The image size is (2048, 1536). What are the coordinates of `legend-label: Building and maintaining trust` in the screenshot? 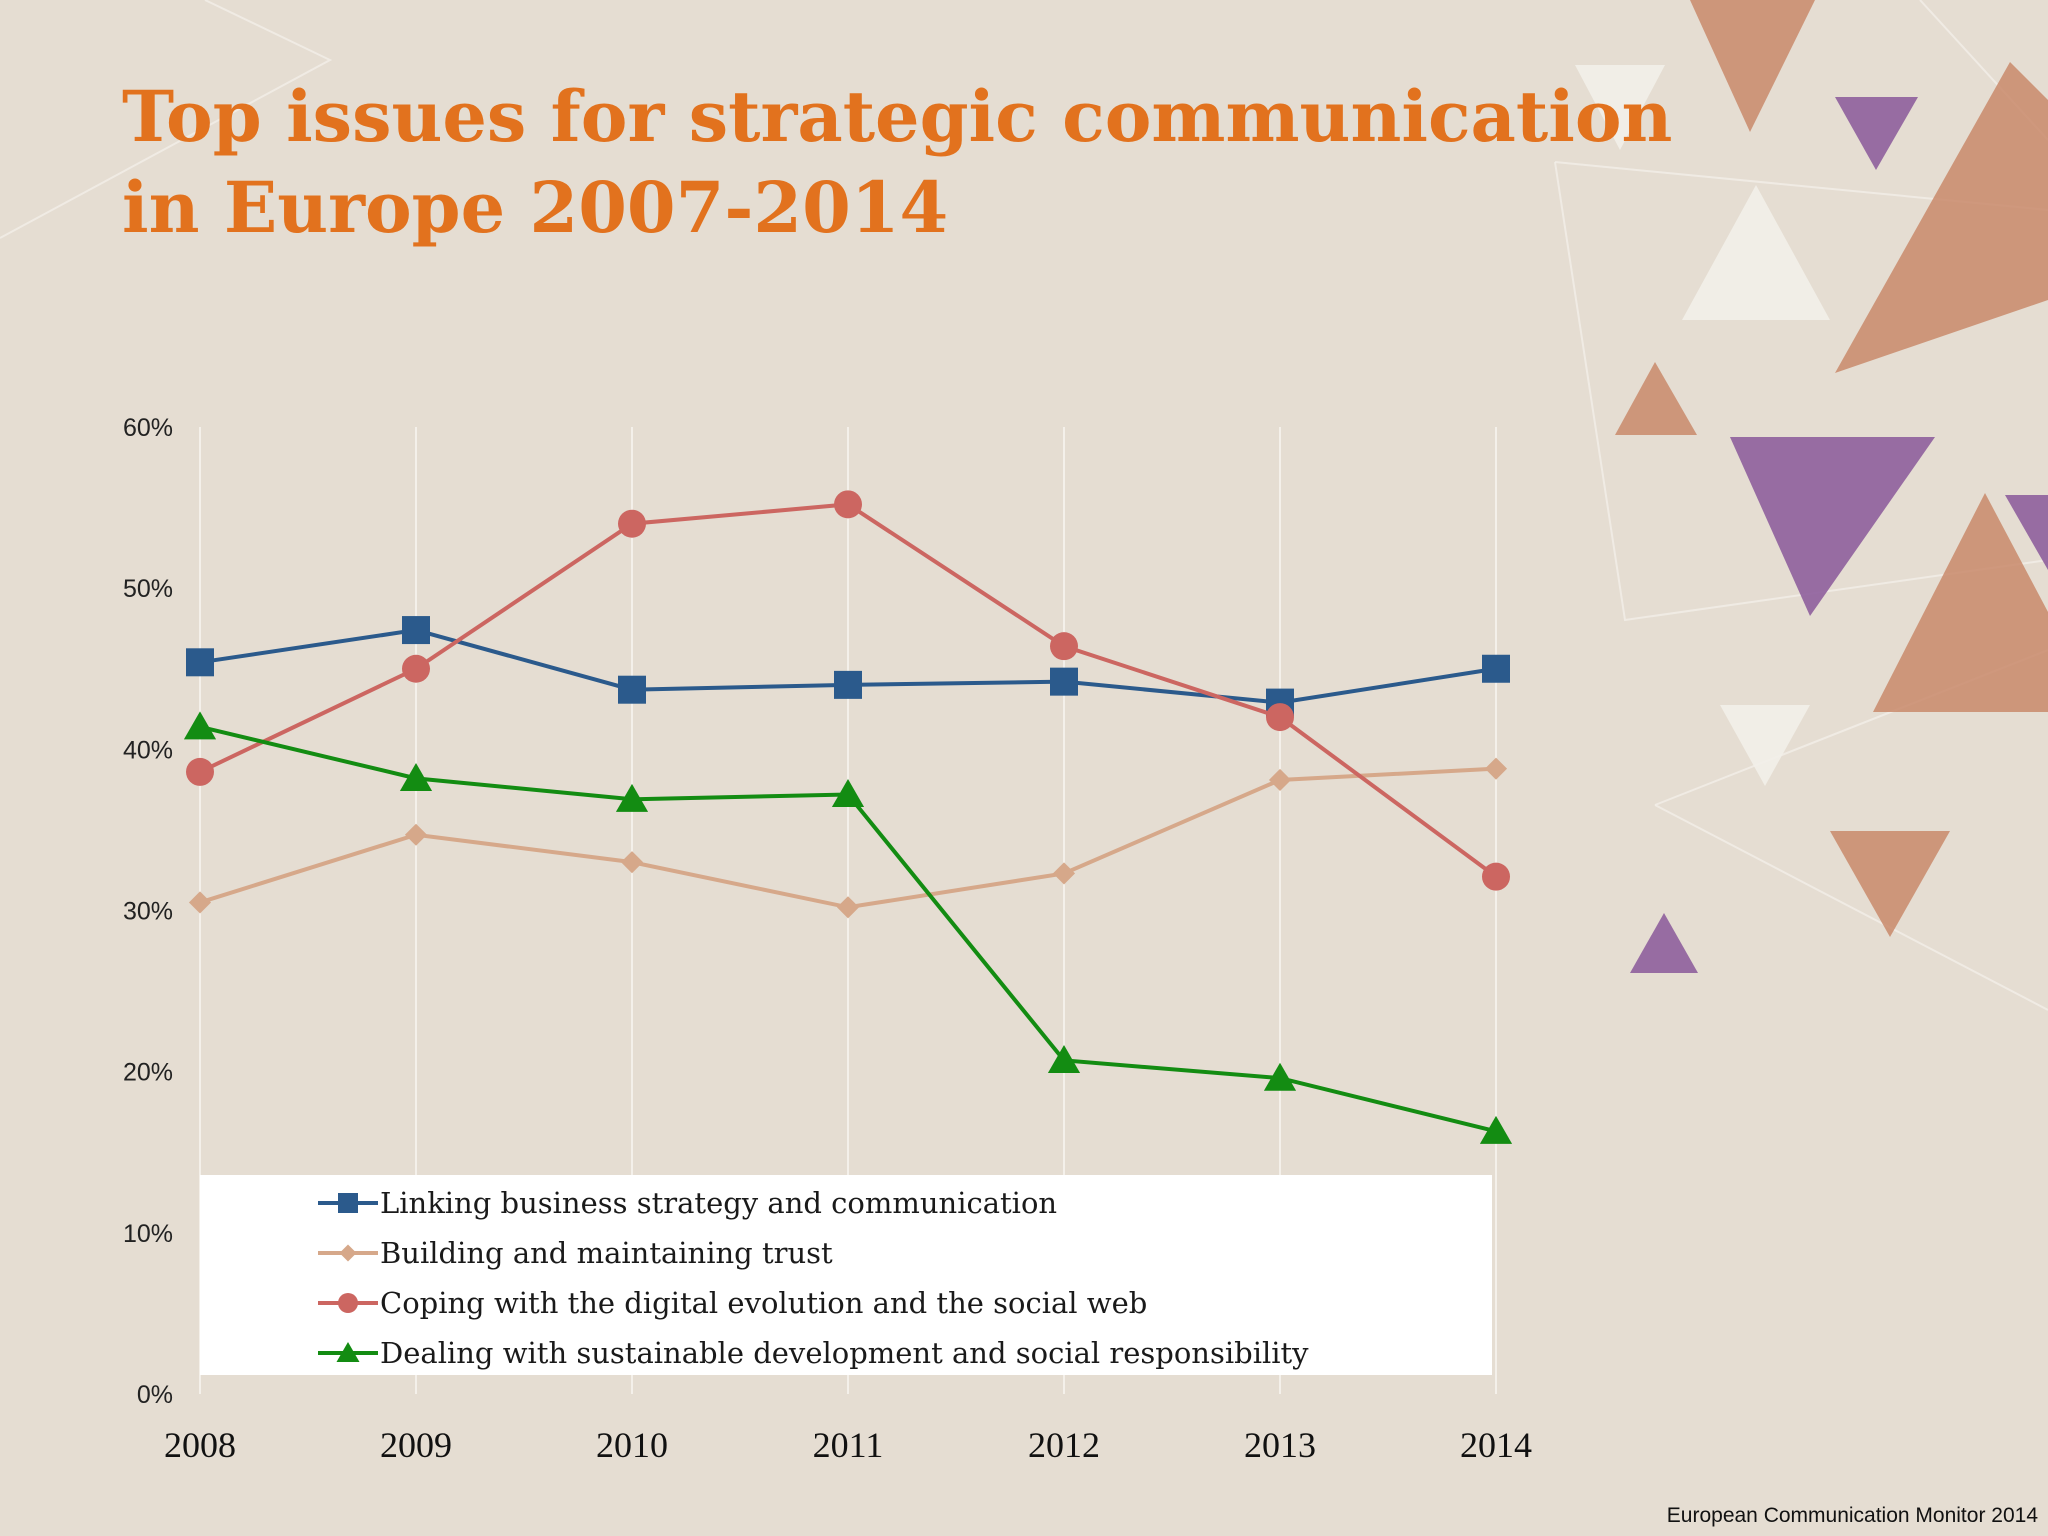 It's located at (606, 1253).